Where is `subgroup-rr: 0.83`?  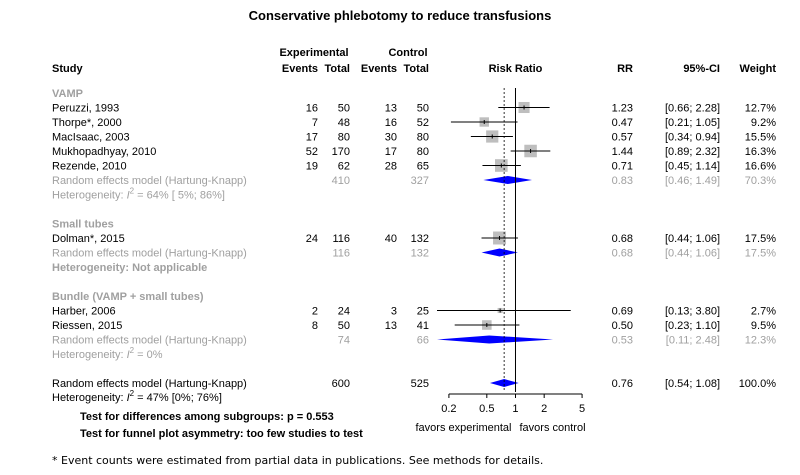 subgroup-rr: 0.83 is located at coordinates (622, 181).